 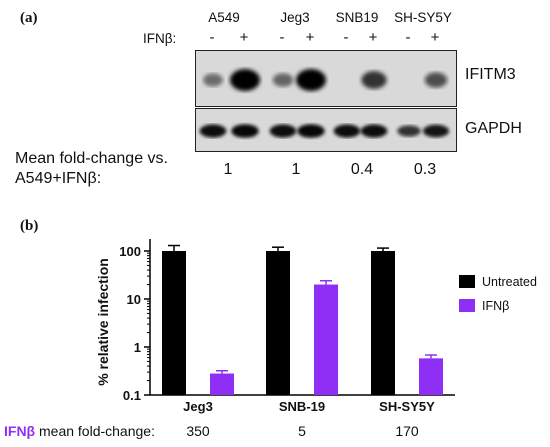 I want to click on cell-line-jeg3: Jeg3, so click(x=295, y=17).